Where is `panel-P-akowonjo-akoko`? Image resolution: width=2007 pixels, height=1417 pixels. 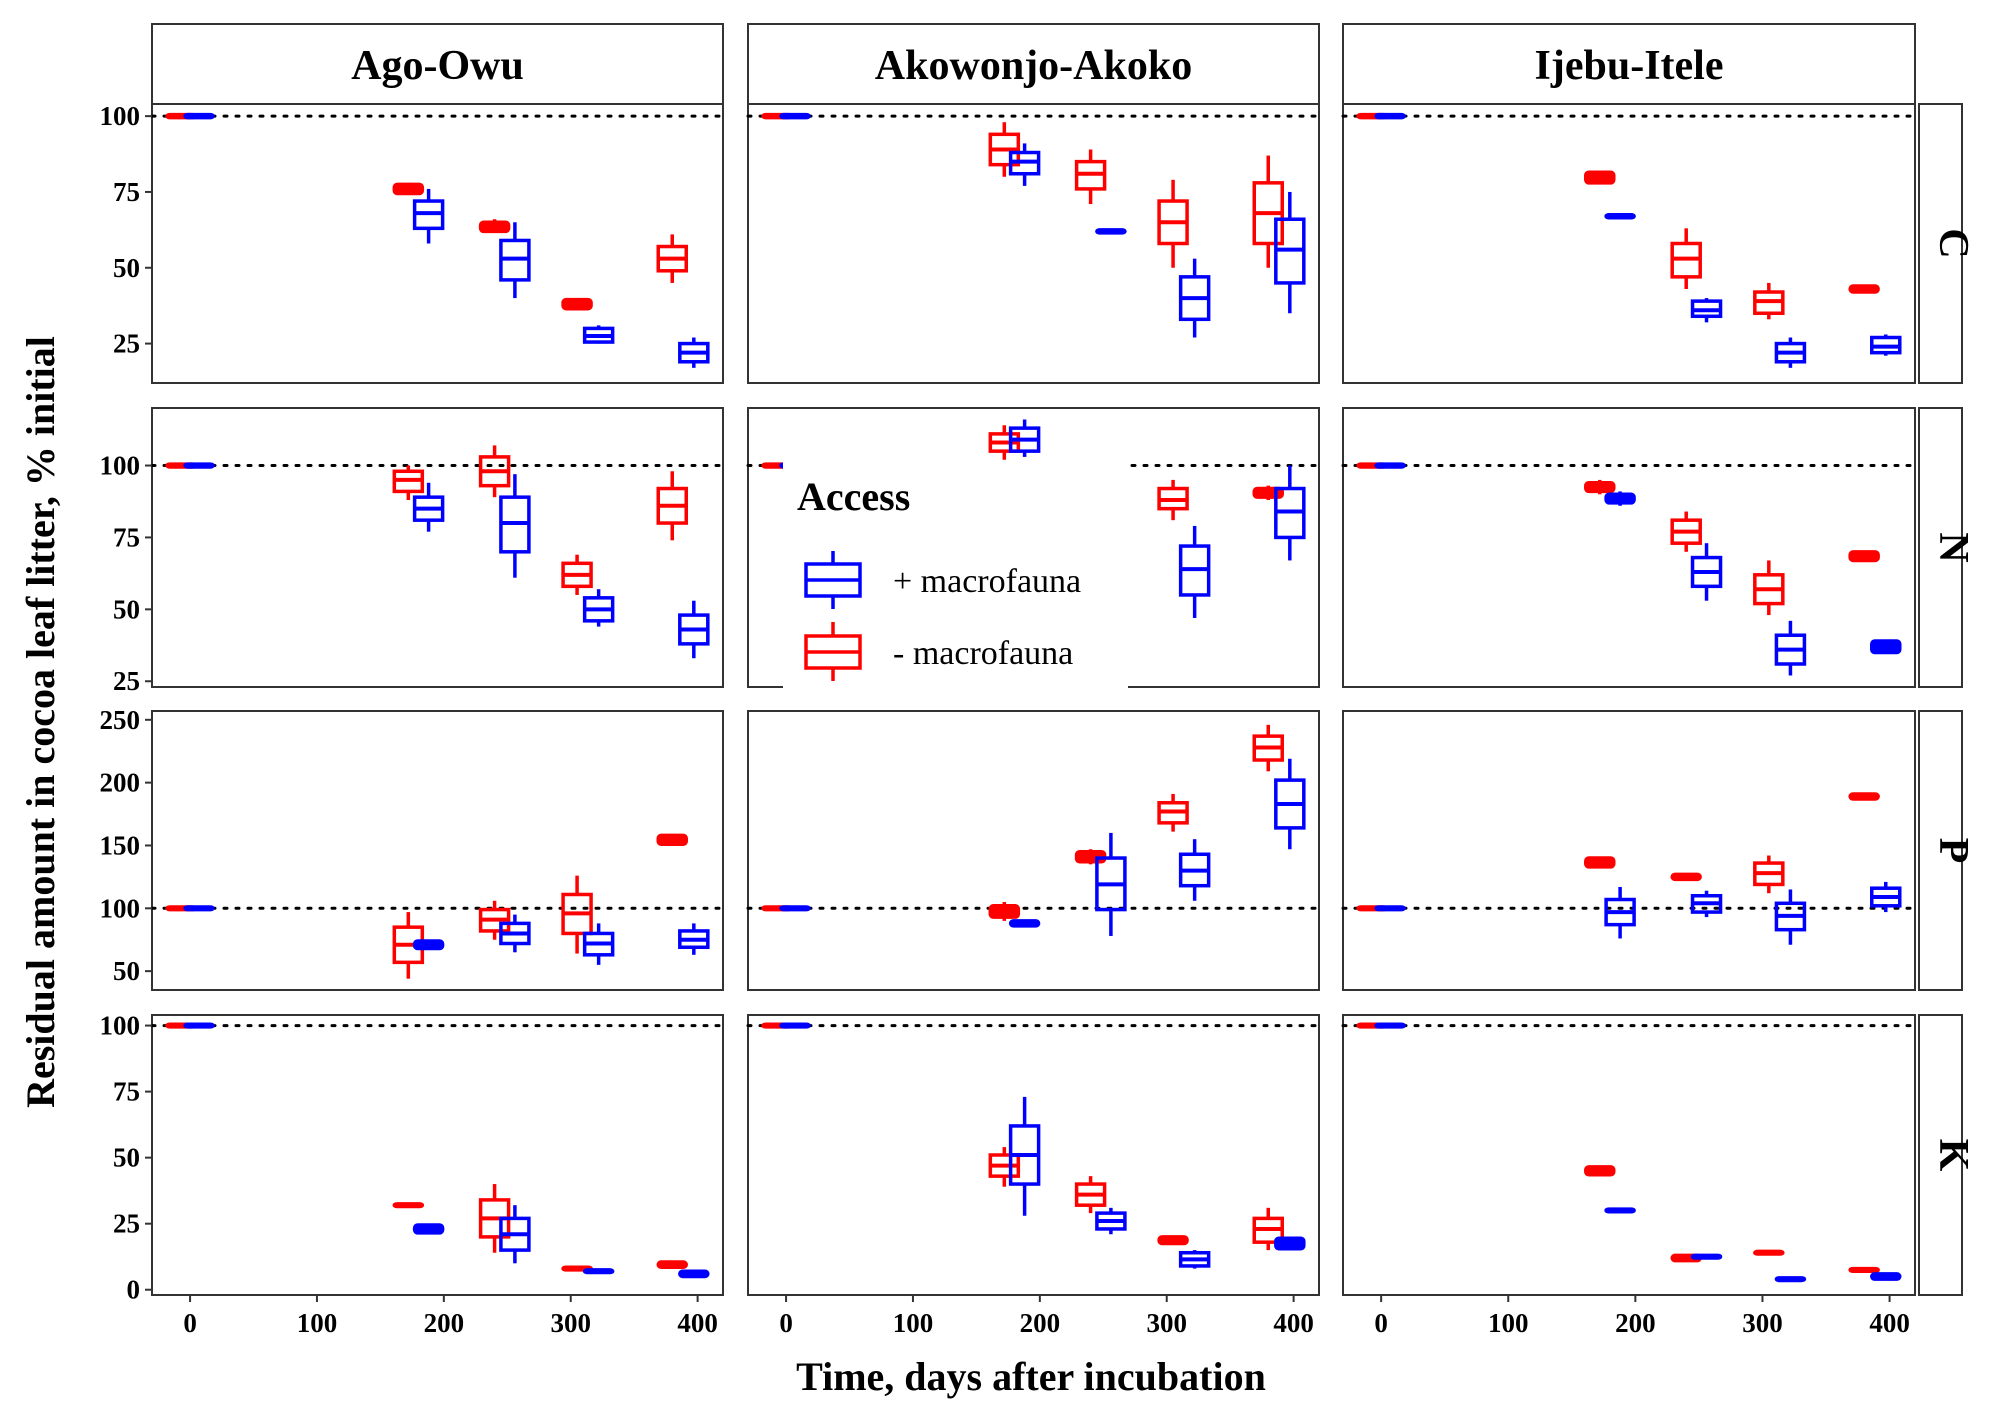 panel-P-akowonjo-akoko is located at coordinates (1033, 850).